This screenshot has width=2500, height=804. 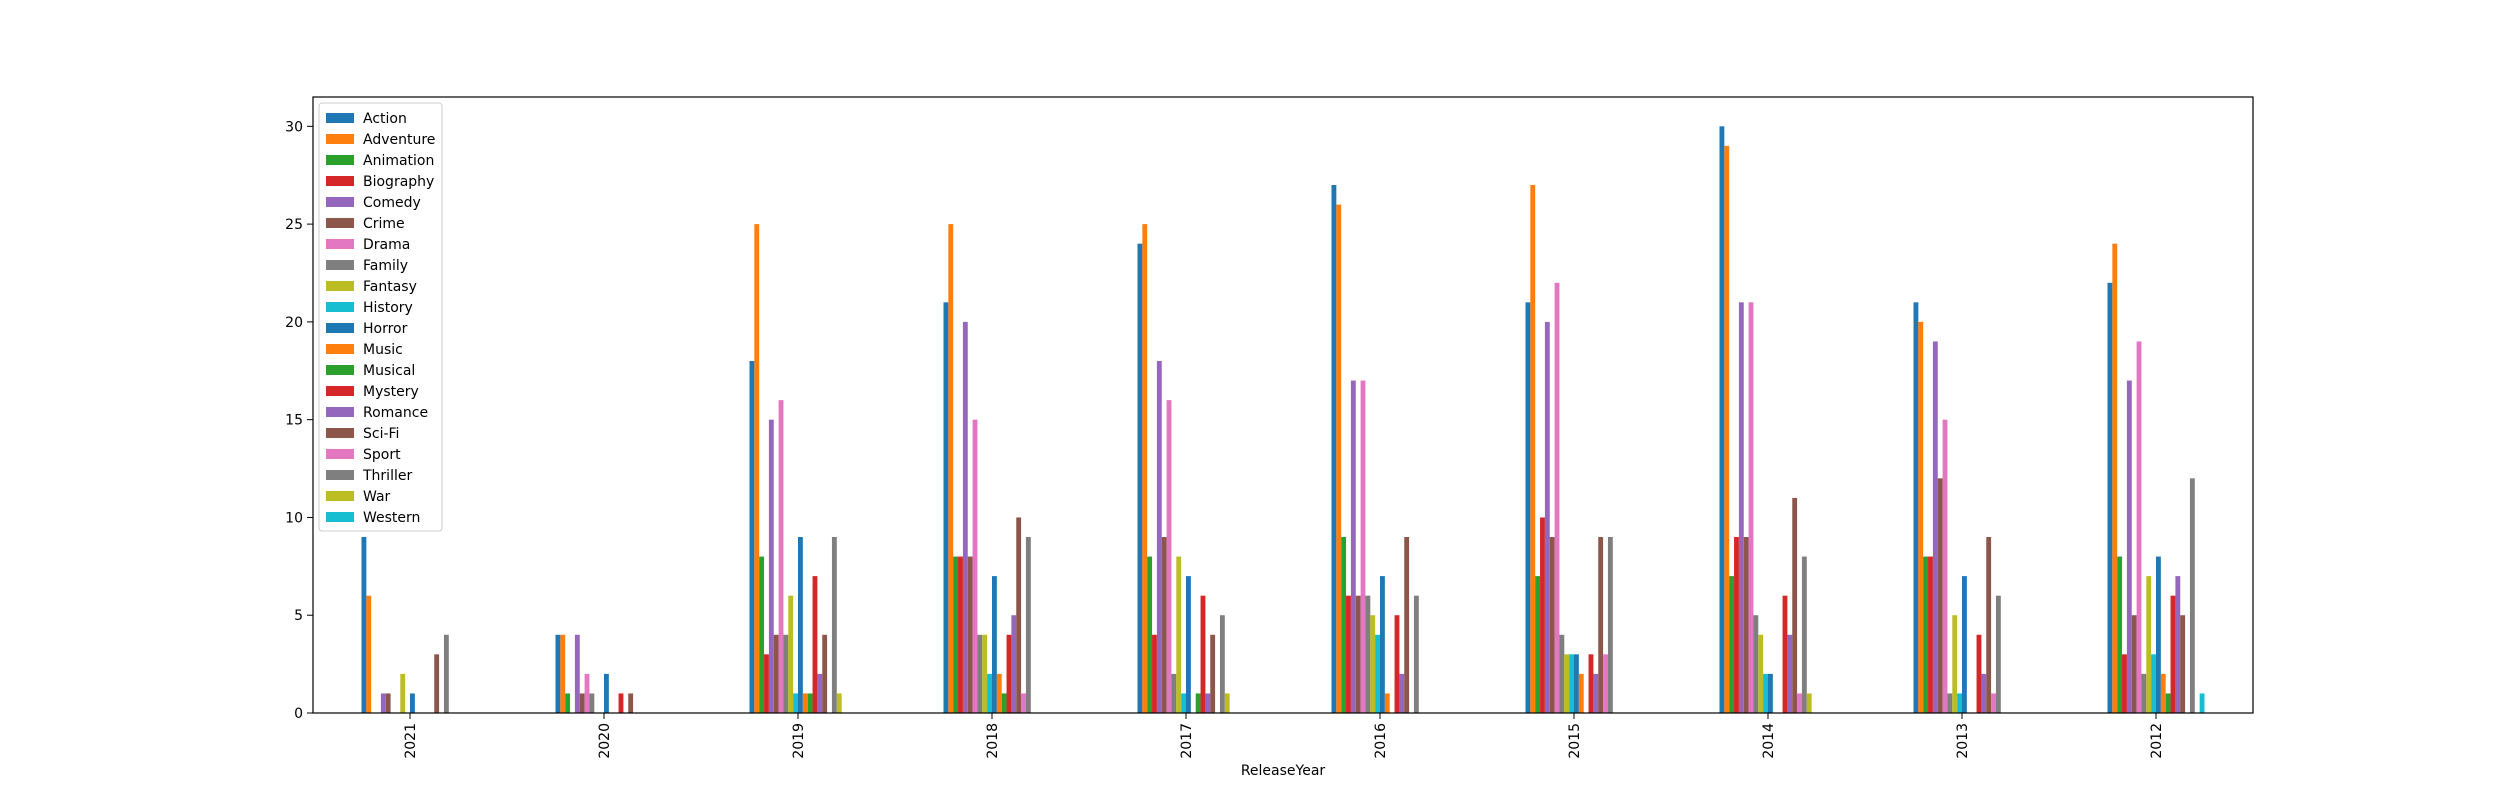 What do you see at coordinates (294, 225) in the screenshot?
I see `y-tick-label: 25` at bounding box center [294, 225].